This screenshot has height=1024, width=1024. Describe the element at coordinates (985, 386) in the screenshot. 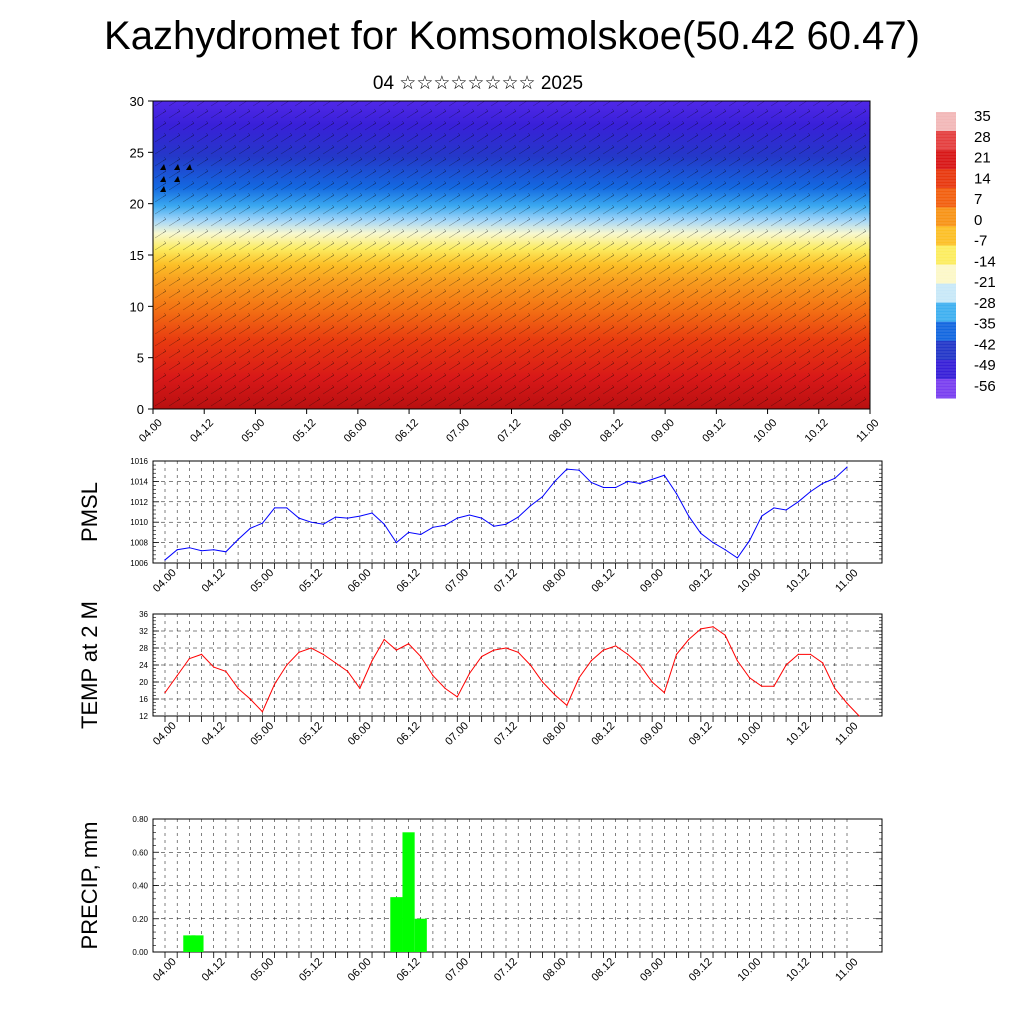

I see `colorbar-label: -56` at that location.